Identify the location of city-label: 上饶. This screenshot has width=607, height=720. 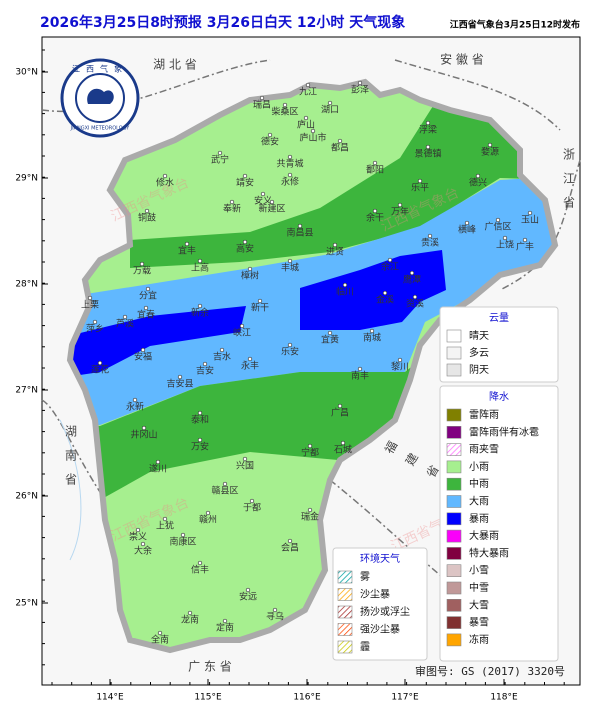
(505, 245).